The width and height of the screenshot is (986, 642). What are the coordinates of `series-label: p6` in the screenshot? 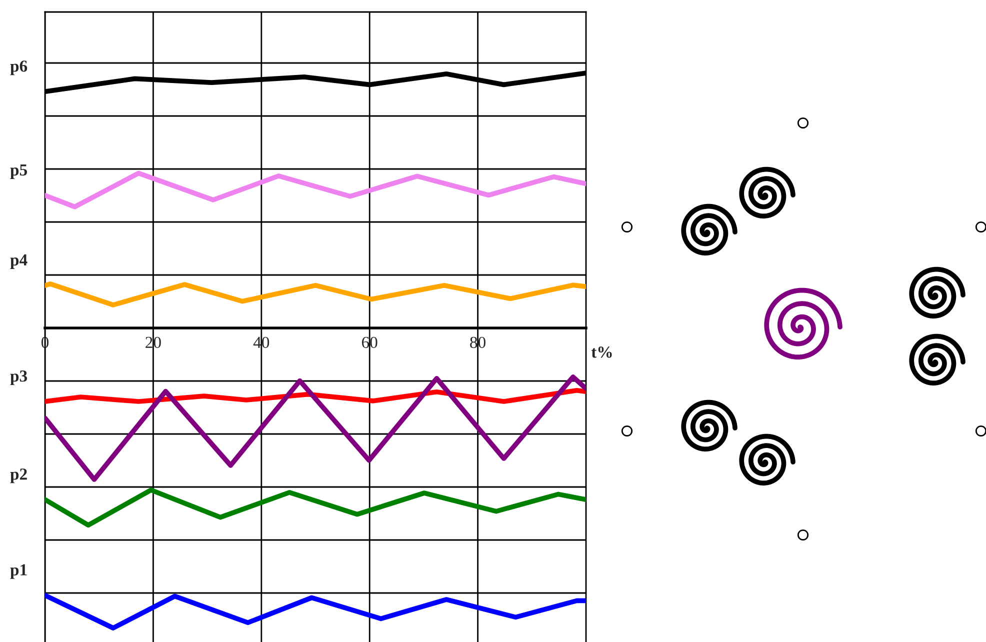 It's located at (19, 68).